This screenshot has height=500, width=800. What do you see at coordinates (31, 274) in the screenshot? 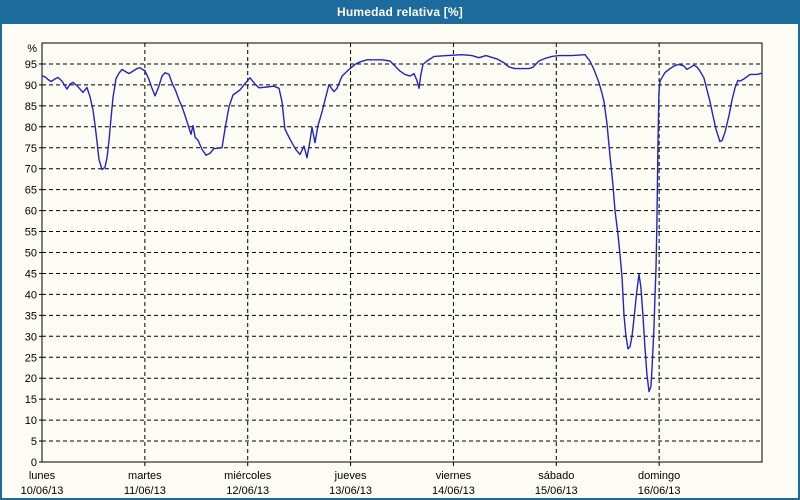
I see `y-axis-tick-label: 45` at bounding box center [31, 274].